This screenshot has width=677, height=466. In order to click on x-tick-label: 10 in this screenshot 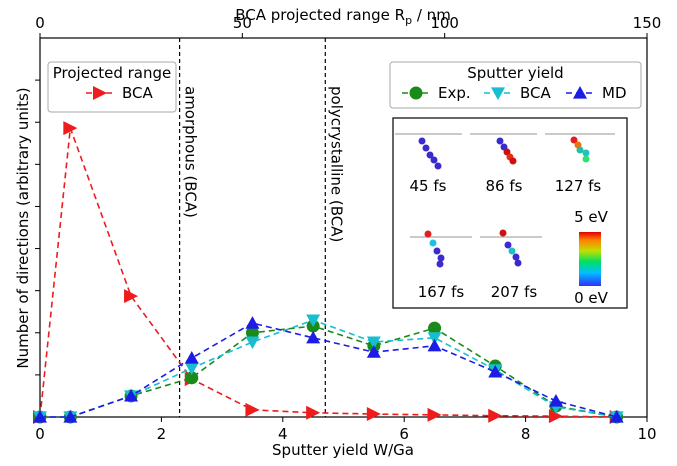, I will do `click(646, 434)`.